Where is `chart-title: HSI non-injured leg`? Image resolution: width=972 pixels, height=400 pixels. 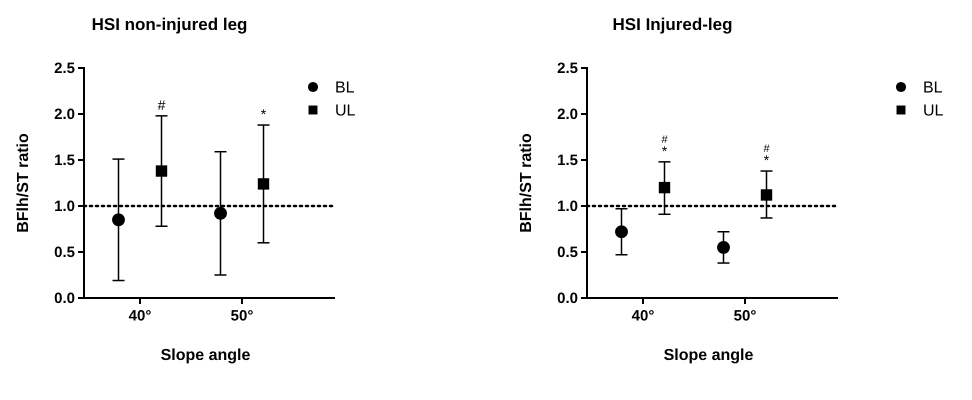
chart-title: HSI non-injured leg is located at coordinates (170, 24).